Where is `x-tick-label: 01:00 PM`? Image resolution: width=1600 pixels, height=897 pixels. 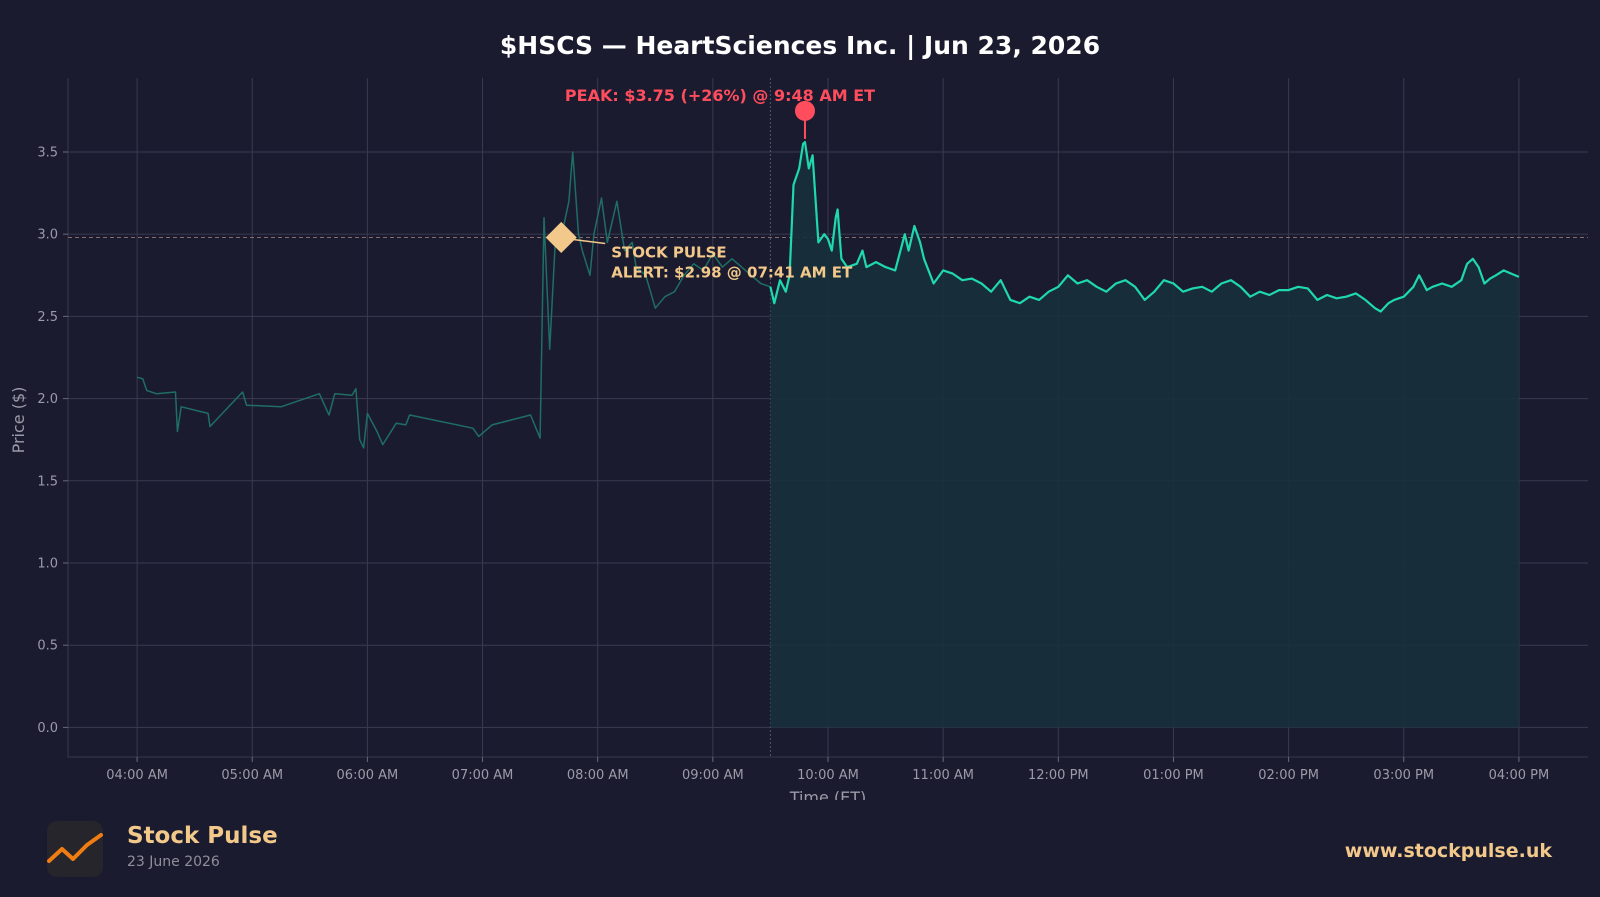
x-tick-label: 01:00 PM is located at coordinates (1173, 775).